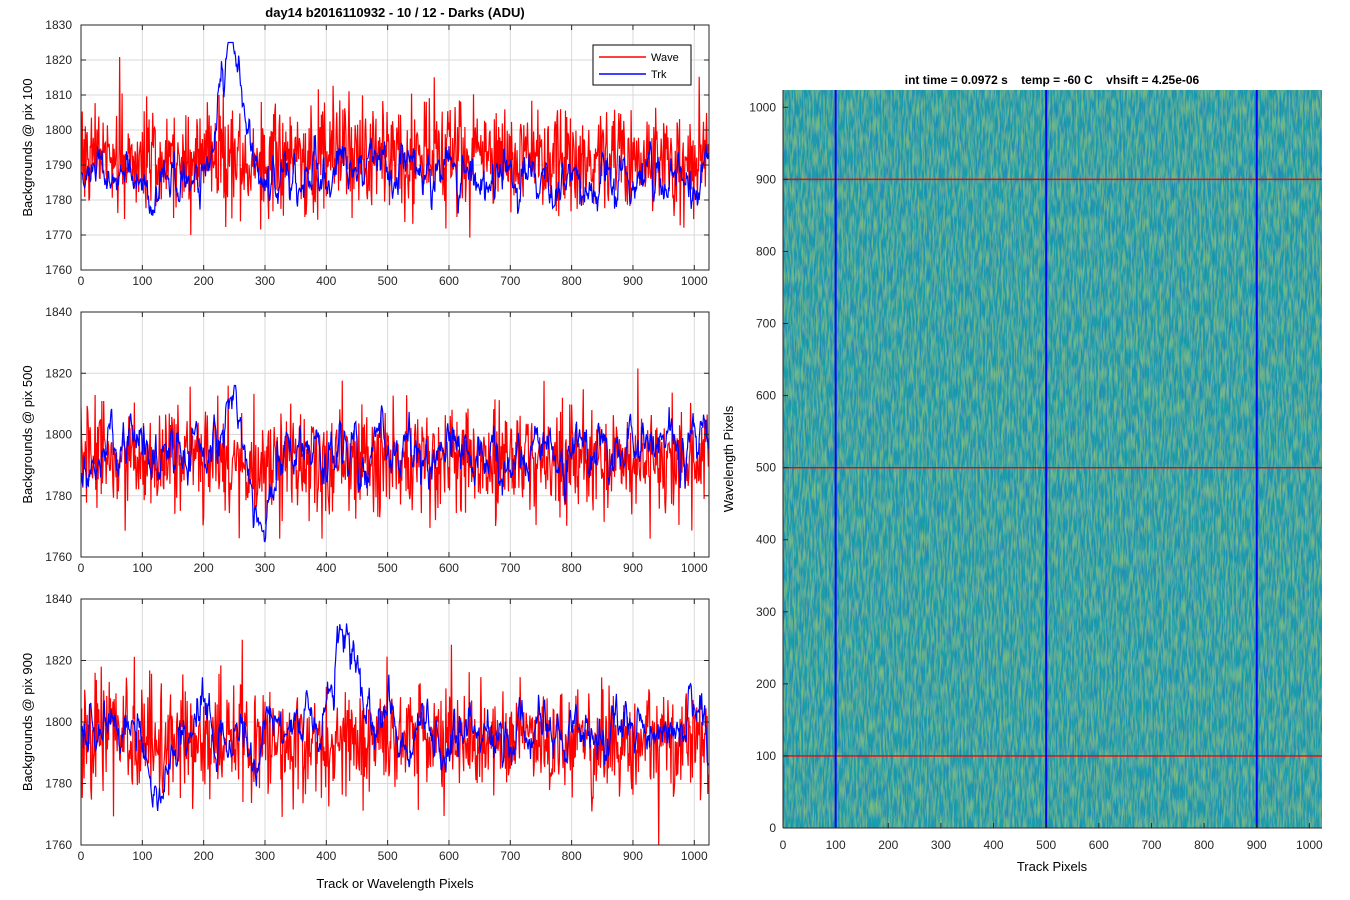 Image resolution: width=1350 pixels, height=900 pixels. Describe the element at coordinates (395, 883) in the screenshot. I see `x-axis-label-left: Track or Wavelength Pixels` at that location.